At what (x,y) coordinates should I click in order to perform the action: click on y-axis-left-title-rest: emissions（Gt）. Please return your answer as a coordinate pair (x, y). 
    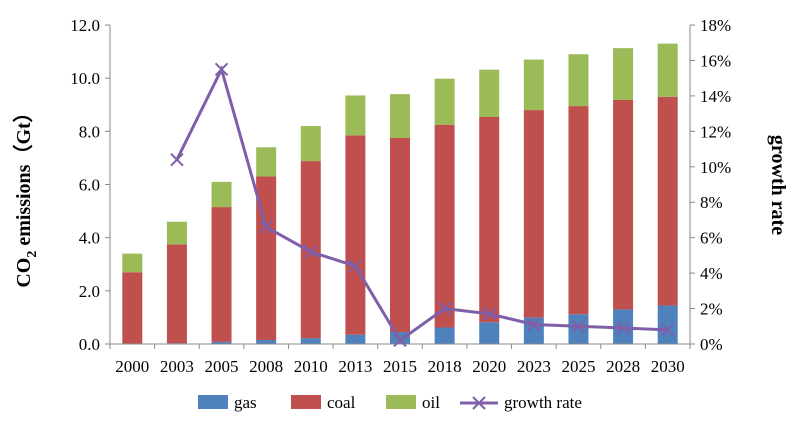
    Looking at the image, I should click on (23, 176).